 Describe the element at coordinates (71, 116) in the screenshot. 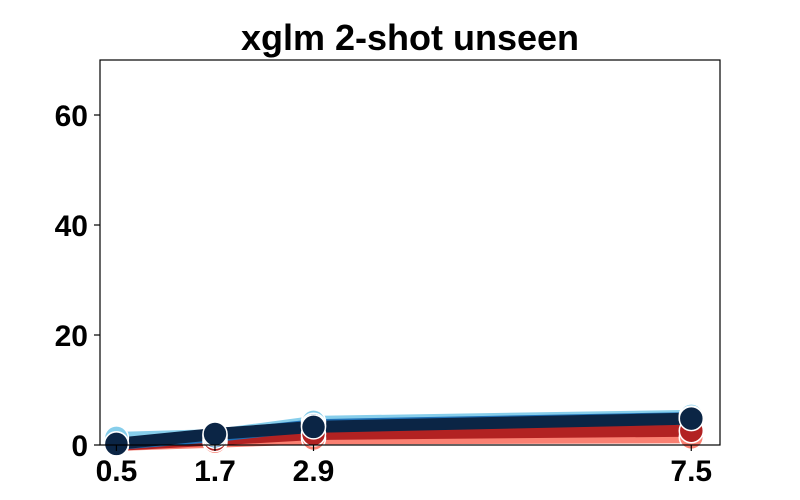

I see `y-tick-label: 60` at that location.